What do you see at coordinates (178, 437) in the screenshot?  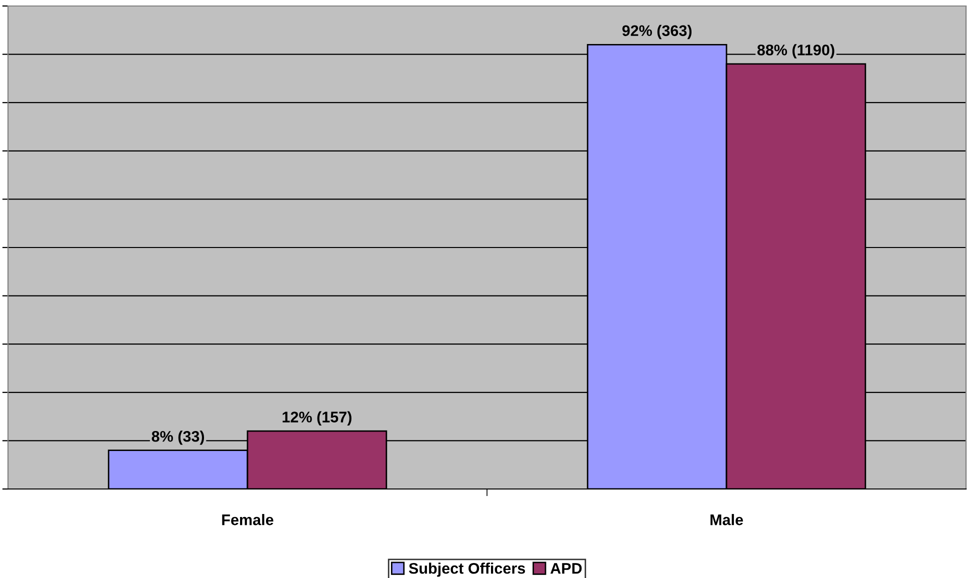 I see `data-label: 8% (33)` at bounding box center [178, 437].